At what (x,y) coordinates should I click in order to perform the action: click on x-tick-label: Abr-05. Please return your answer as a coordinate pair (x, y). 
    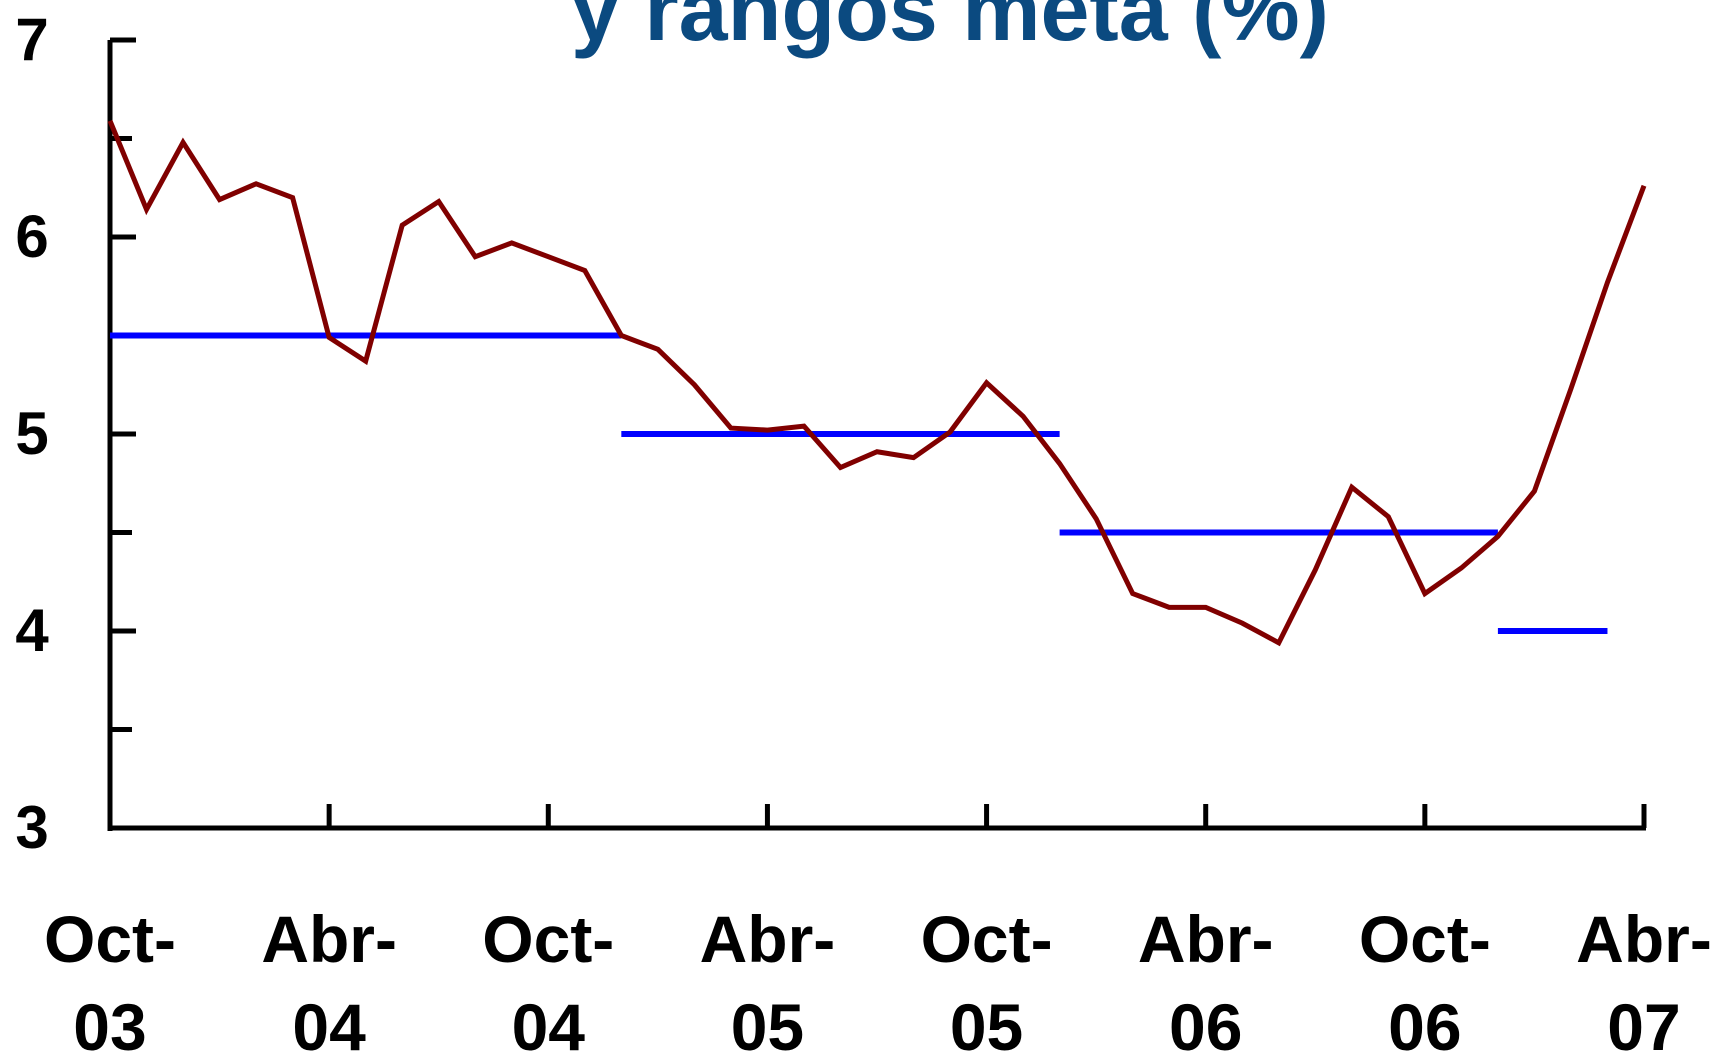
    Looking at the image, I should click on (767, 982).